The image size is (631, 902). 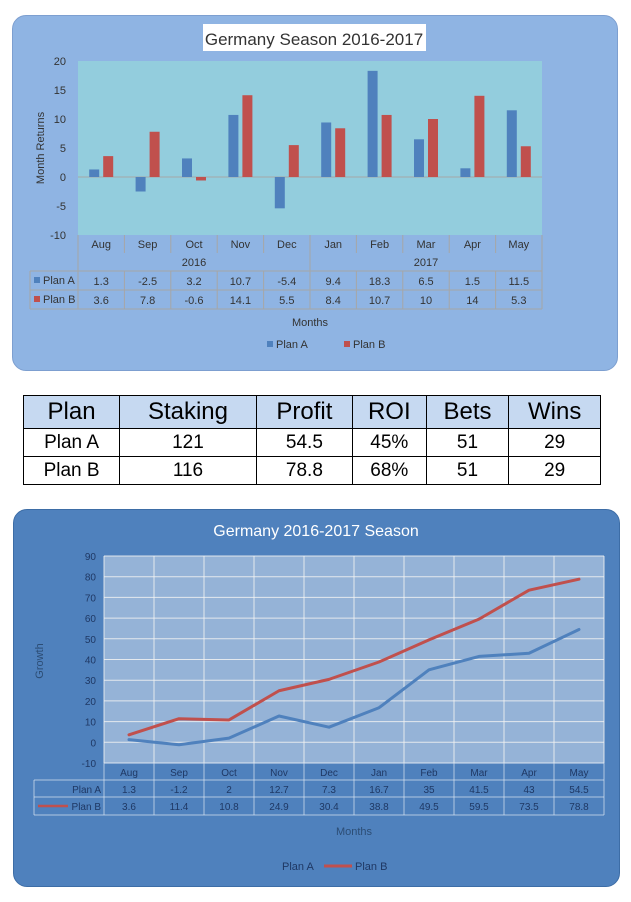 What do you see at coordinates (472, 282) in the screenshot?
I see `table-data-label: 1.5` at bounding box center [472, 282].